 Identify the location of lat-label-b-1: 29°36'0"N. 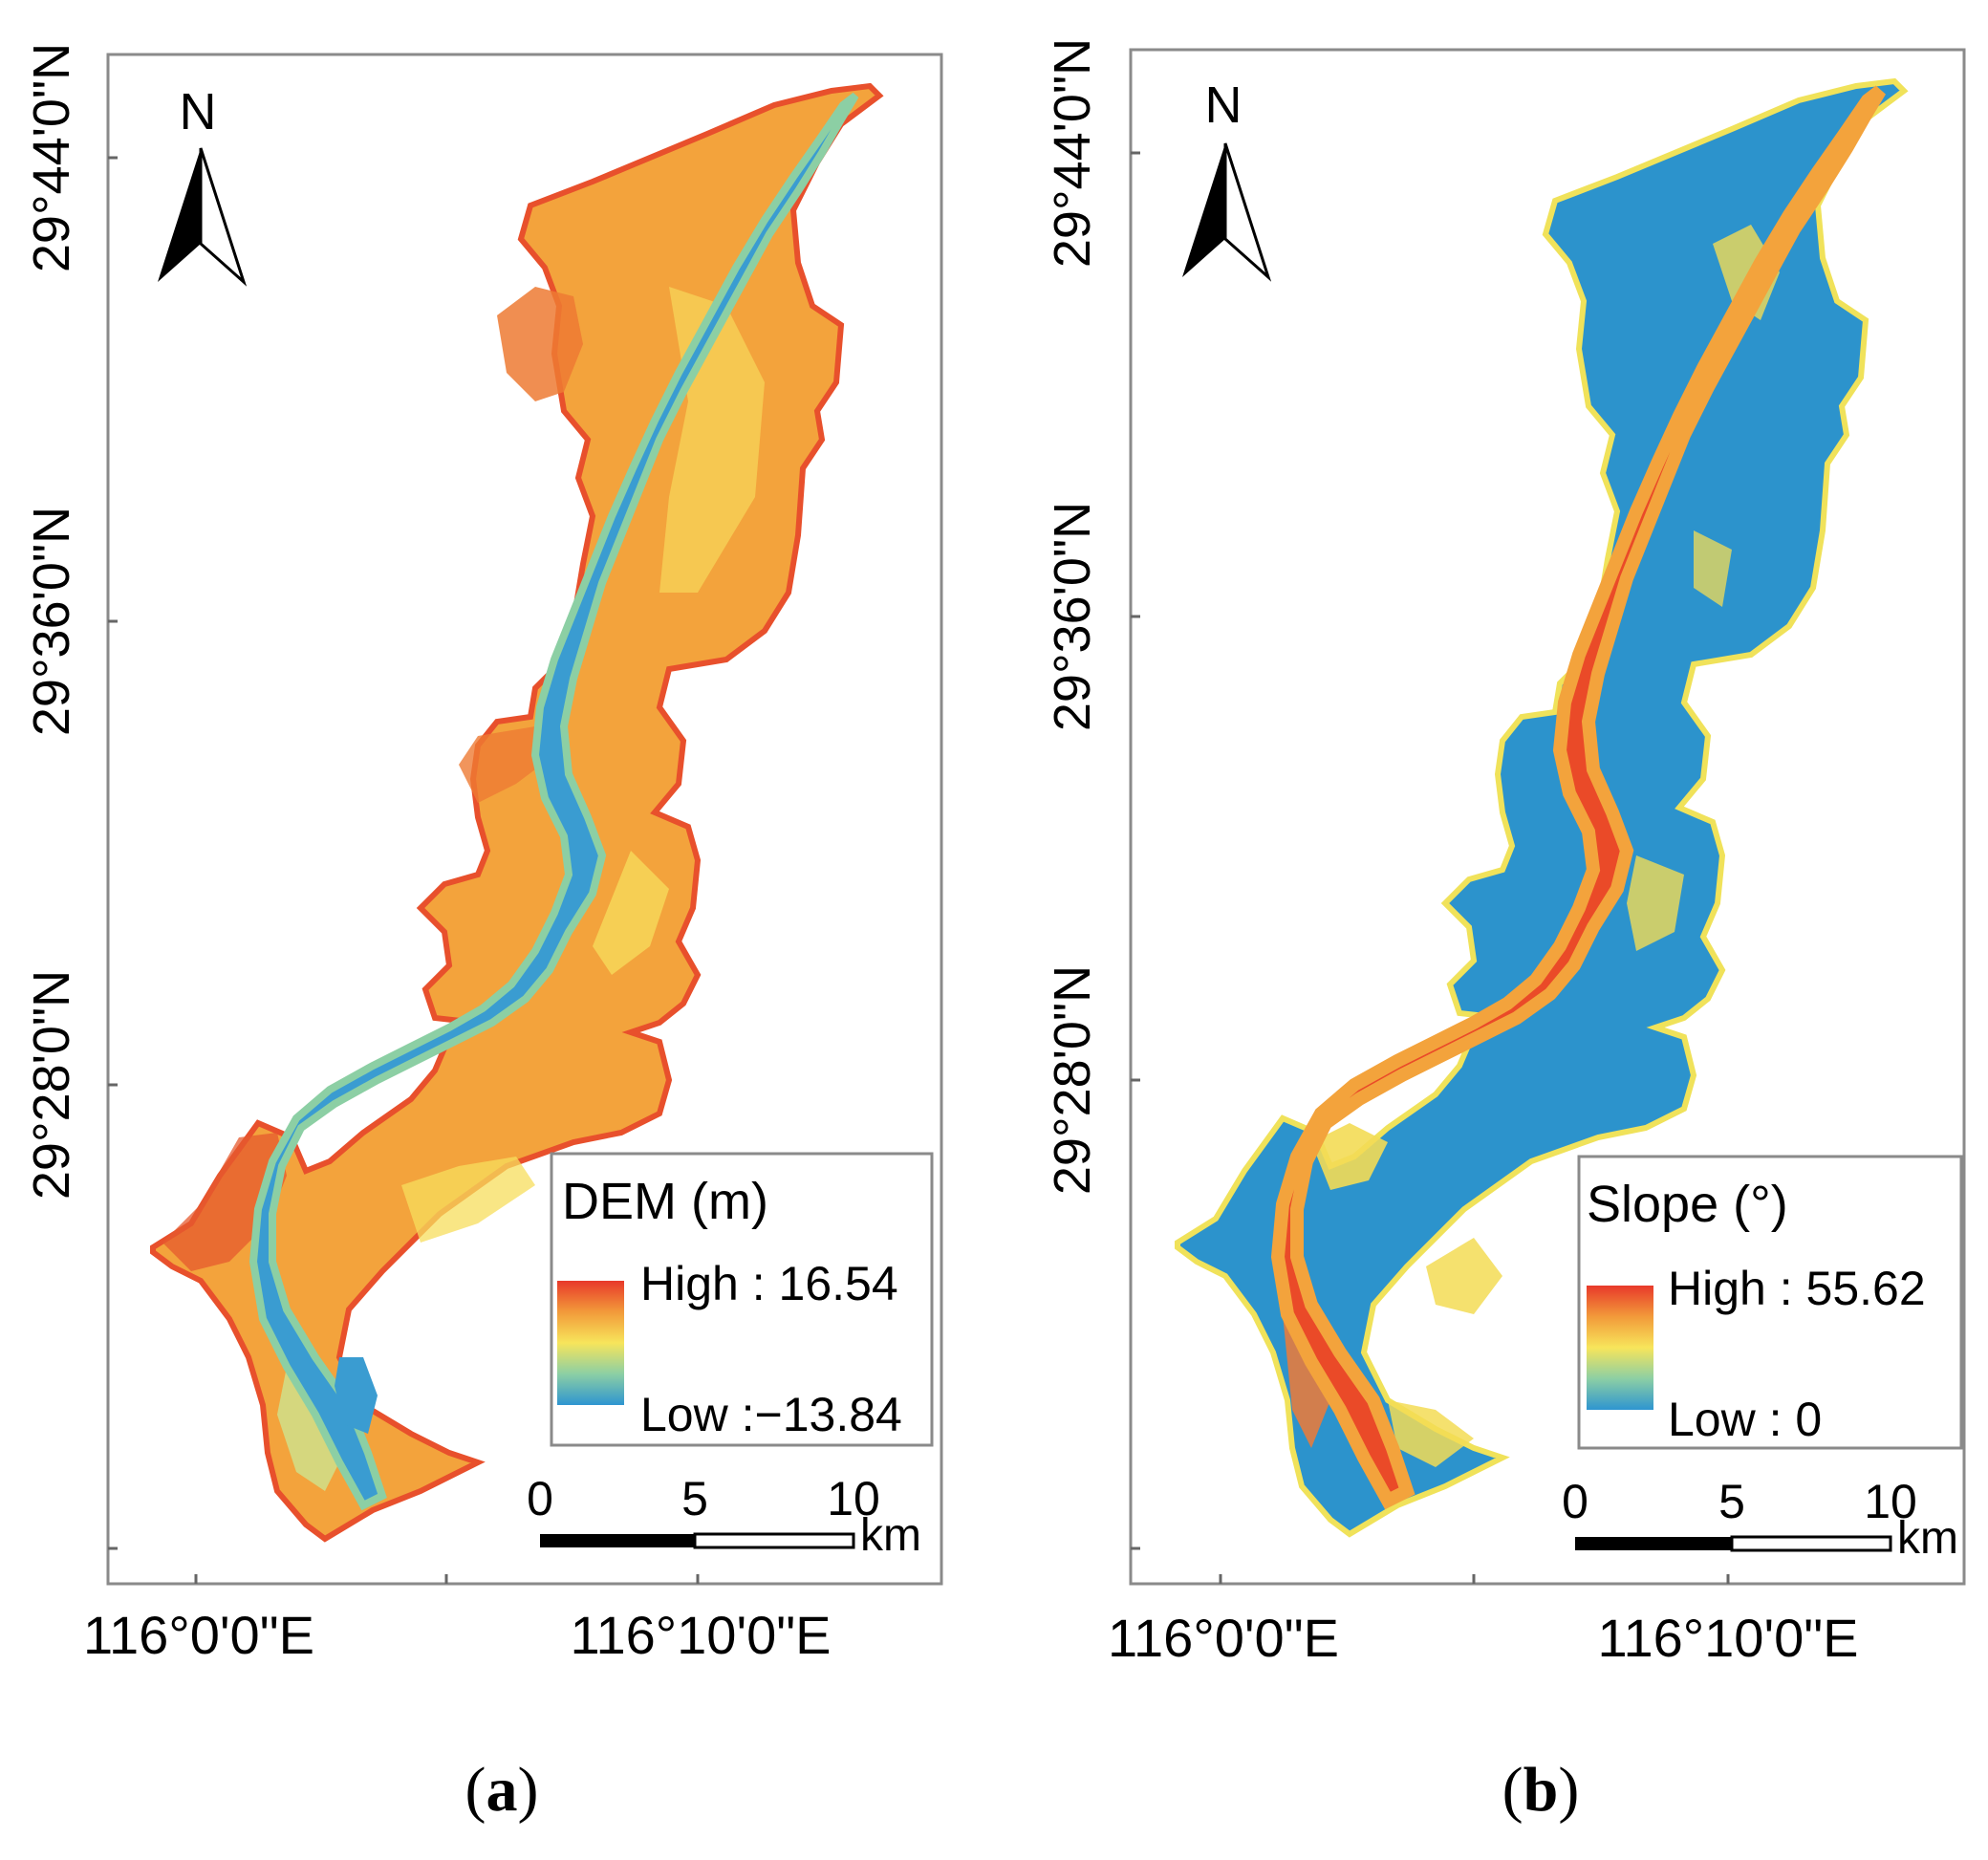
(1072, 616).